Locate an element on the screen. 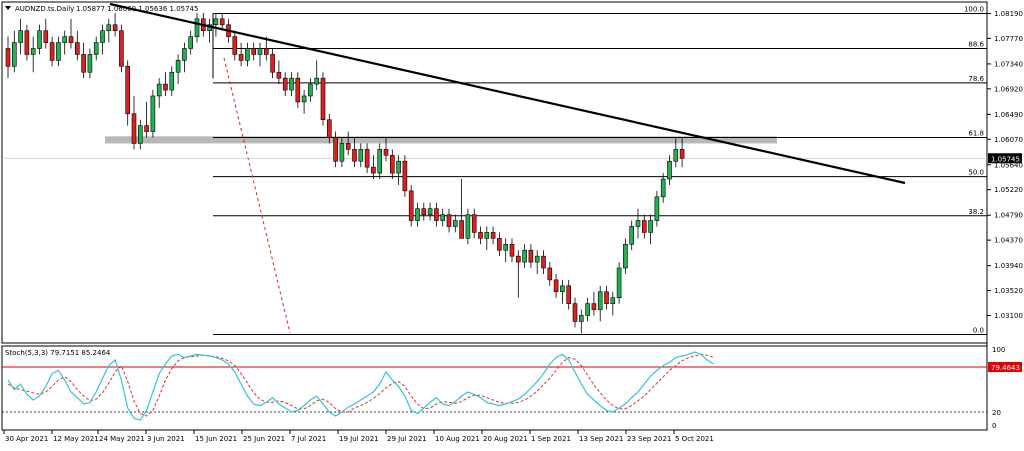 Image resolution: width=1024 pixels, height=451 pixels. price-tick-label: 1.04370 is located at coordinates (1008, 241).